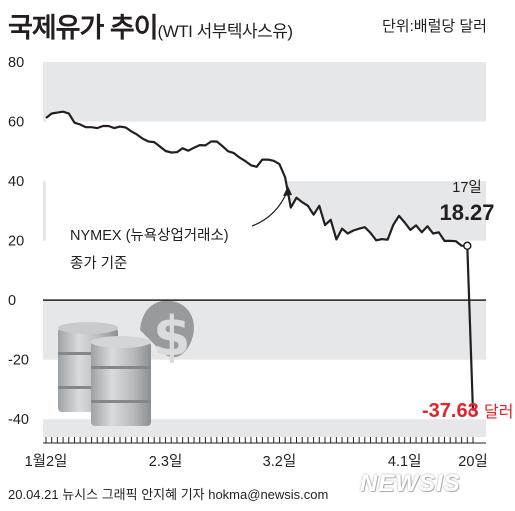 This screenshot has width=515, height=511. Describe the element at coordinates (126, 363) in the screenshot. I see `oil-barrel-dollar-icon: $` at that location.